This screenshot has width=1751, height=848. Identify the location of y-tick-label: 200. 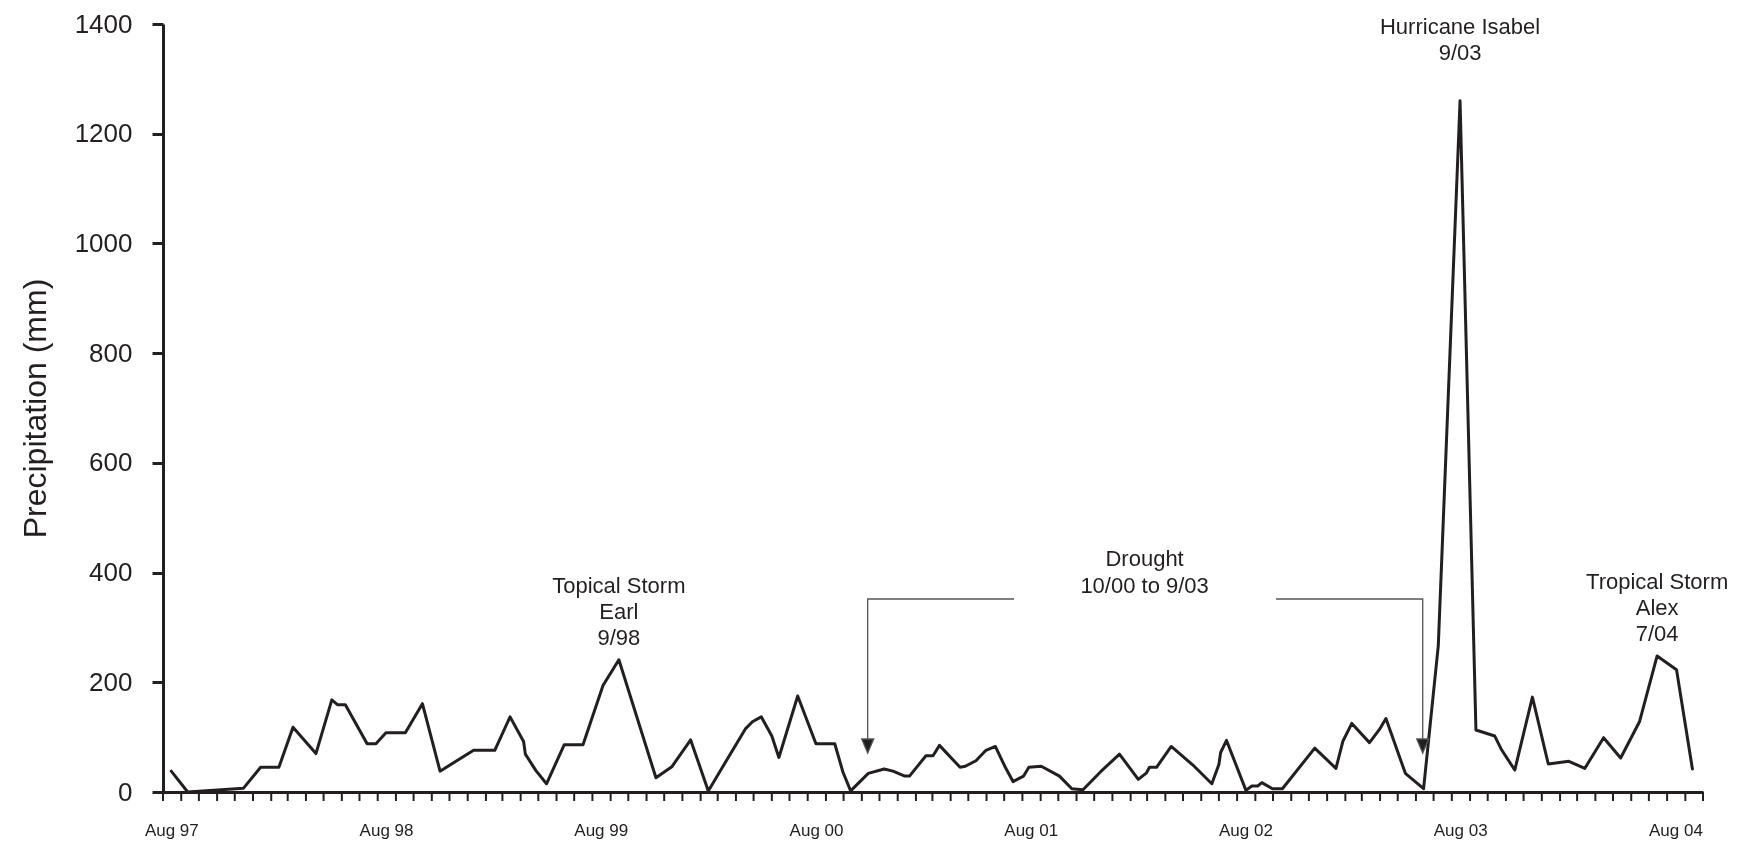
(111, 681).